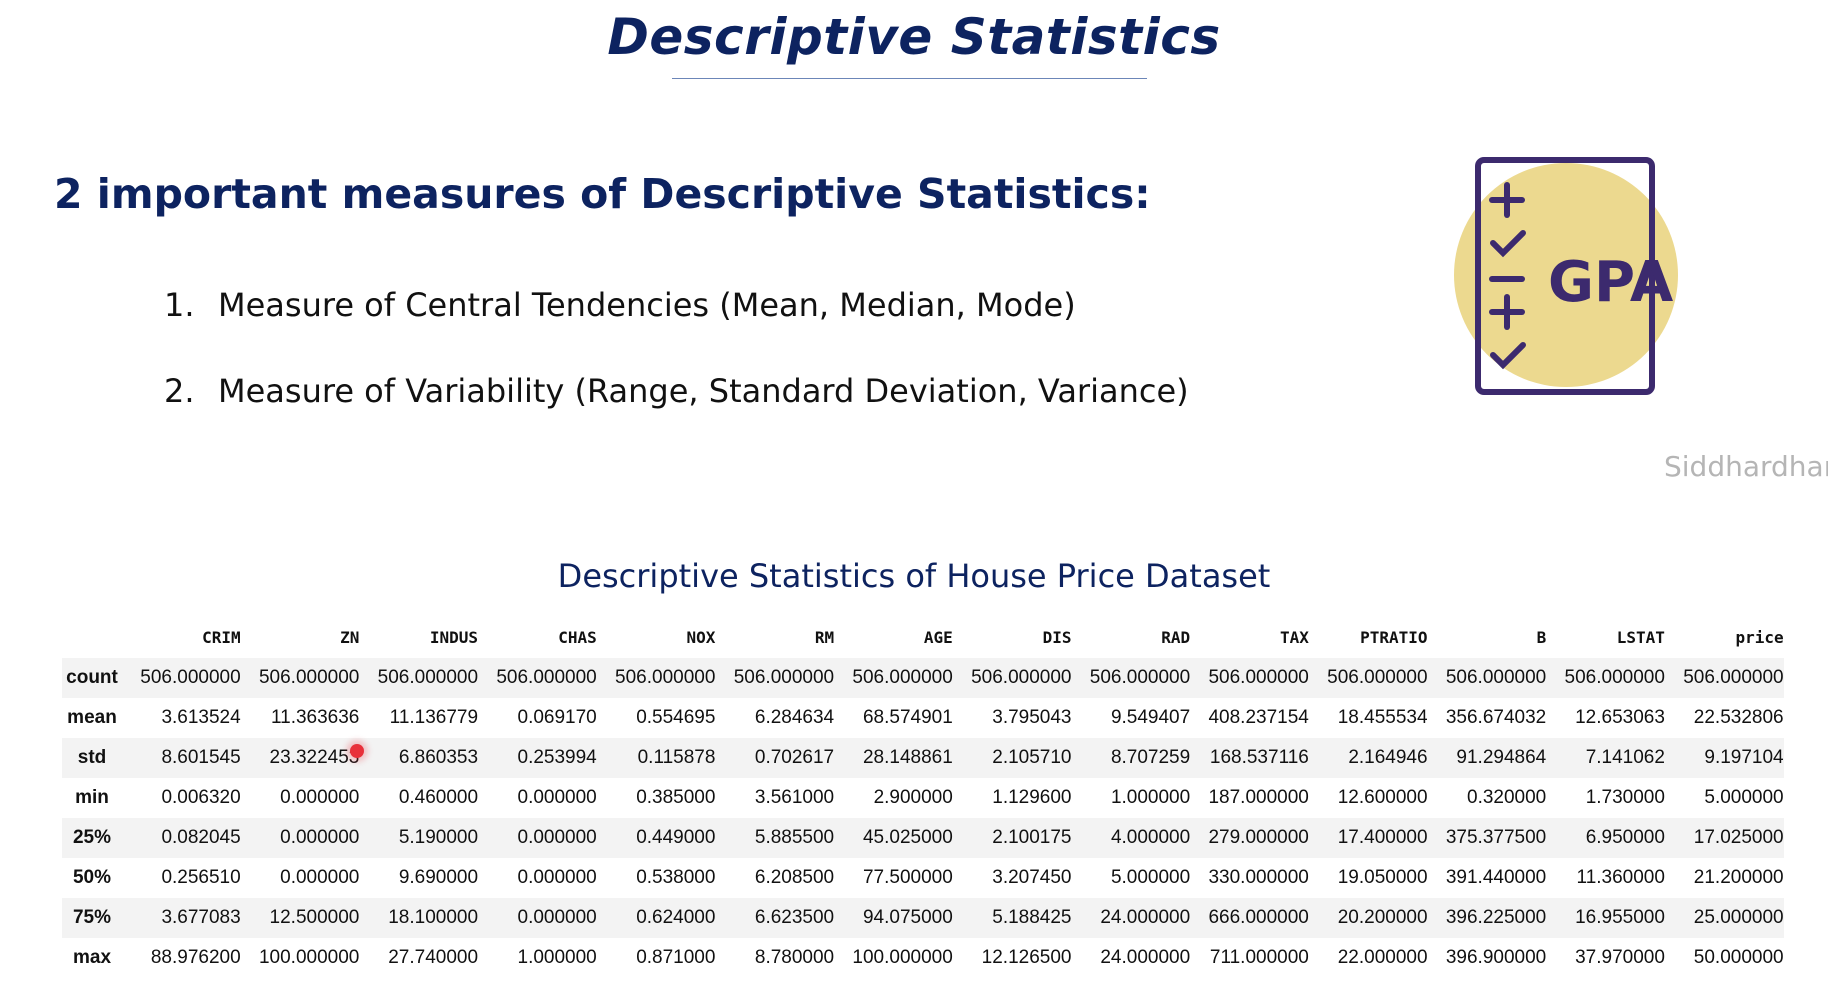 This screenshot has height=982, width=1828. Describe the element at coordinates (1620, 917) in the screenshot. I see `table-cell: 16.955000` at that location.